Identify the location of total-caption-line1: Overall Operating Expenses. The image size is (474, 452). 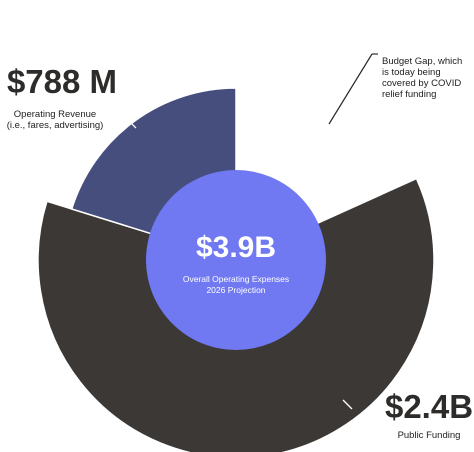
(236, 279).